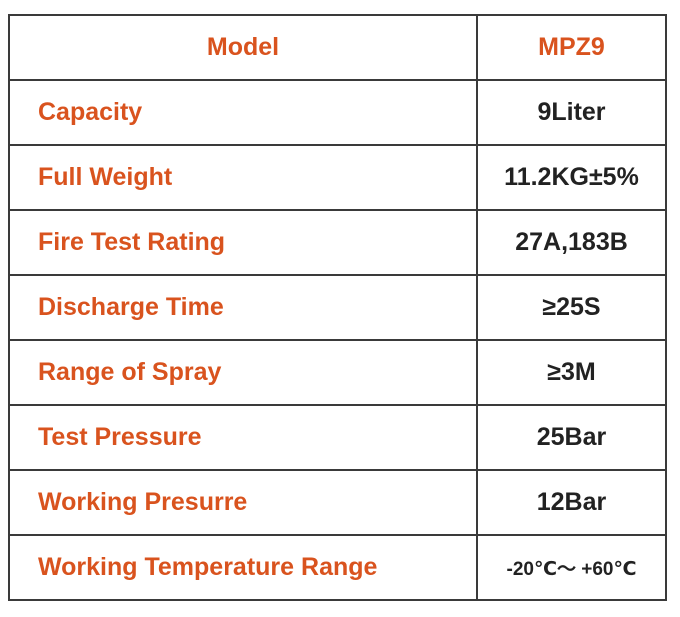 This screenshot has height=617, width=680. What do you see at coordinates (243, 47) in the screenshot?
I see `header-label: Model` at bounding box center [243, 47].